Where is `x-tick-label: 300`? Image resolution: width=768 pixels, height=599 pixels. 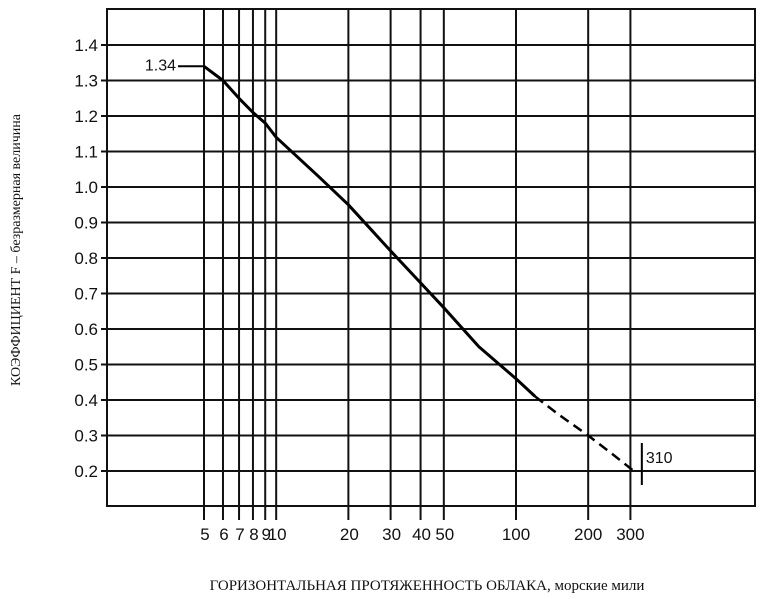 x-tick-label: 300 is located at coordinates (630, 534).